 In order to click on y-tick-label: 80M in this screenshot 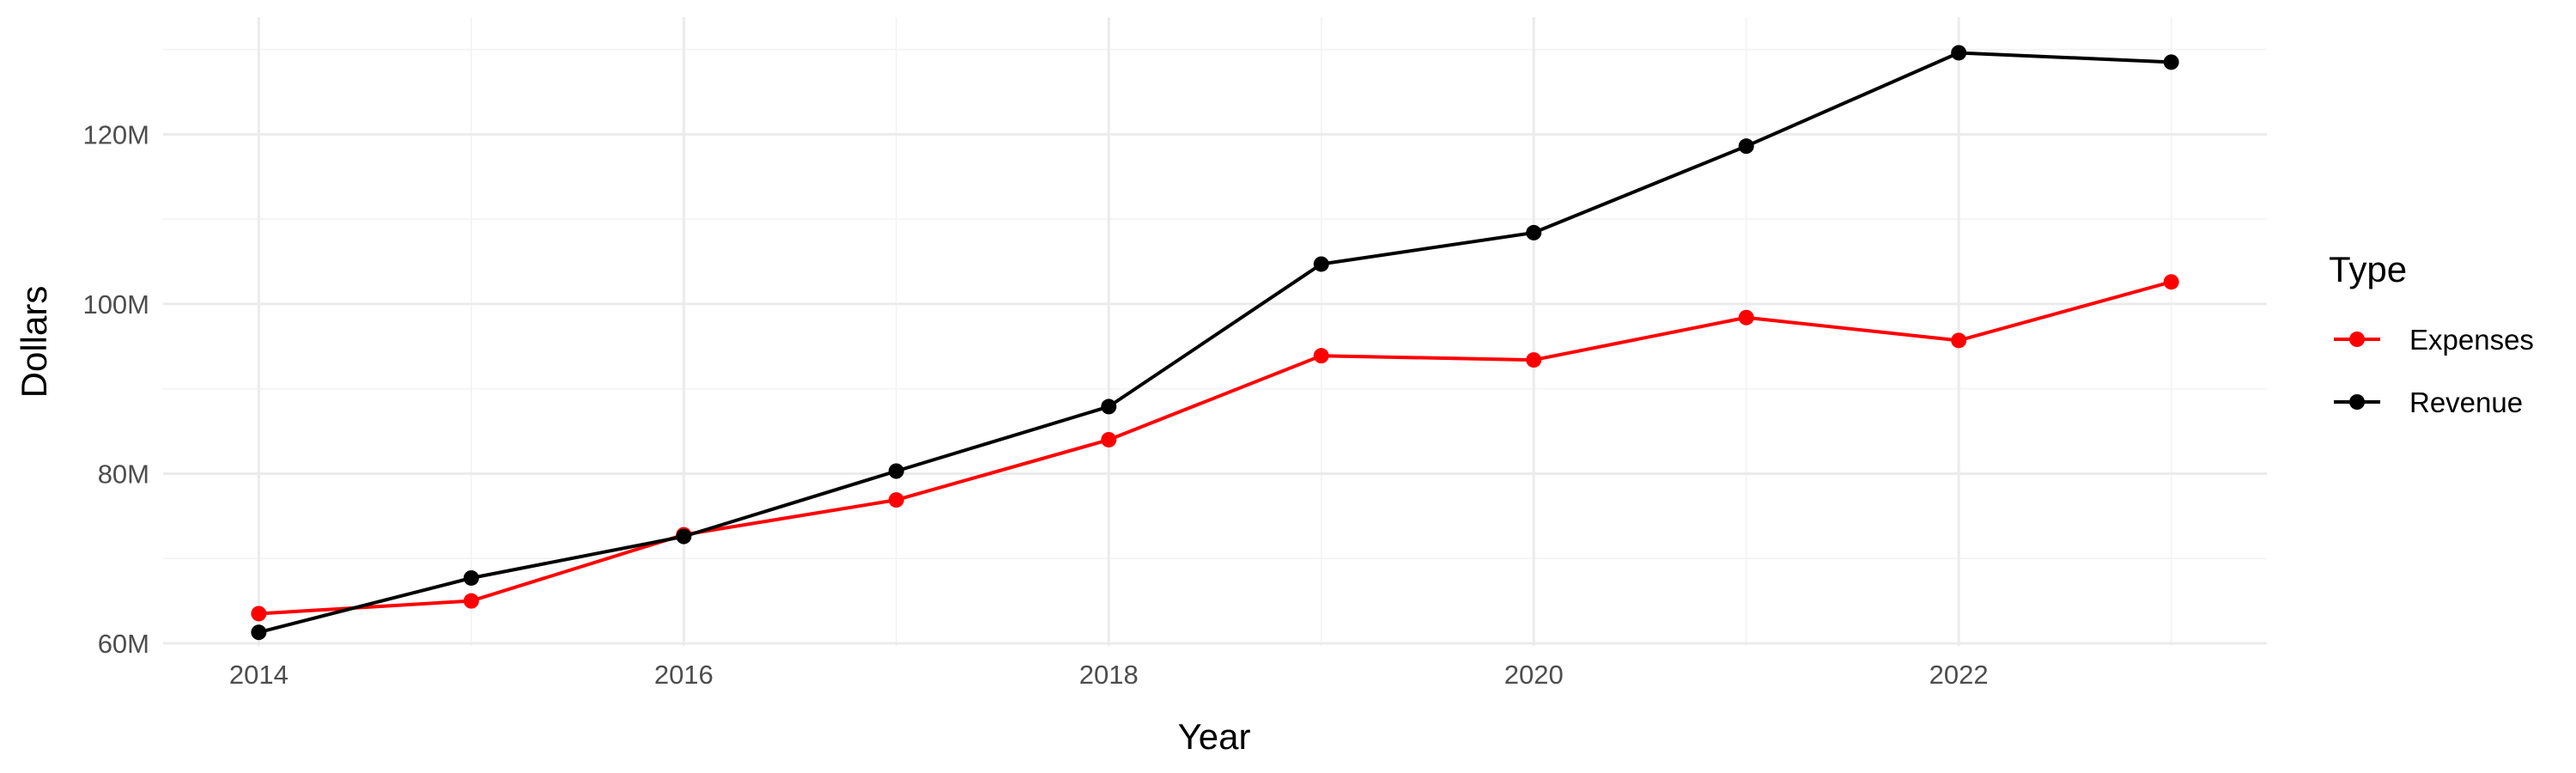, I will do `click(123, 474)`.